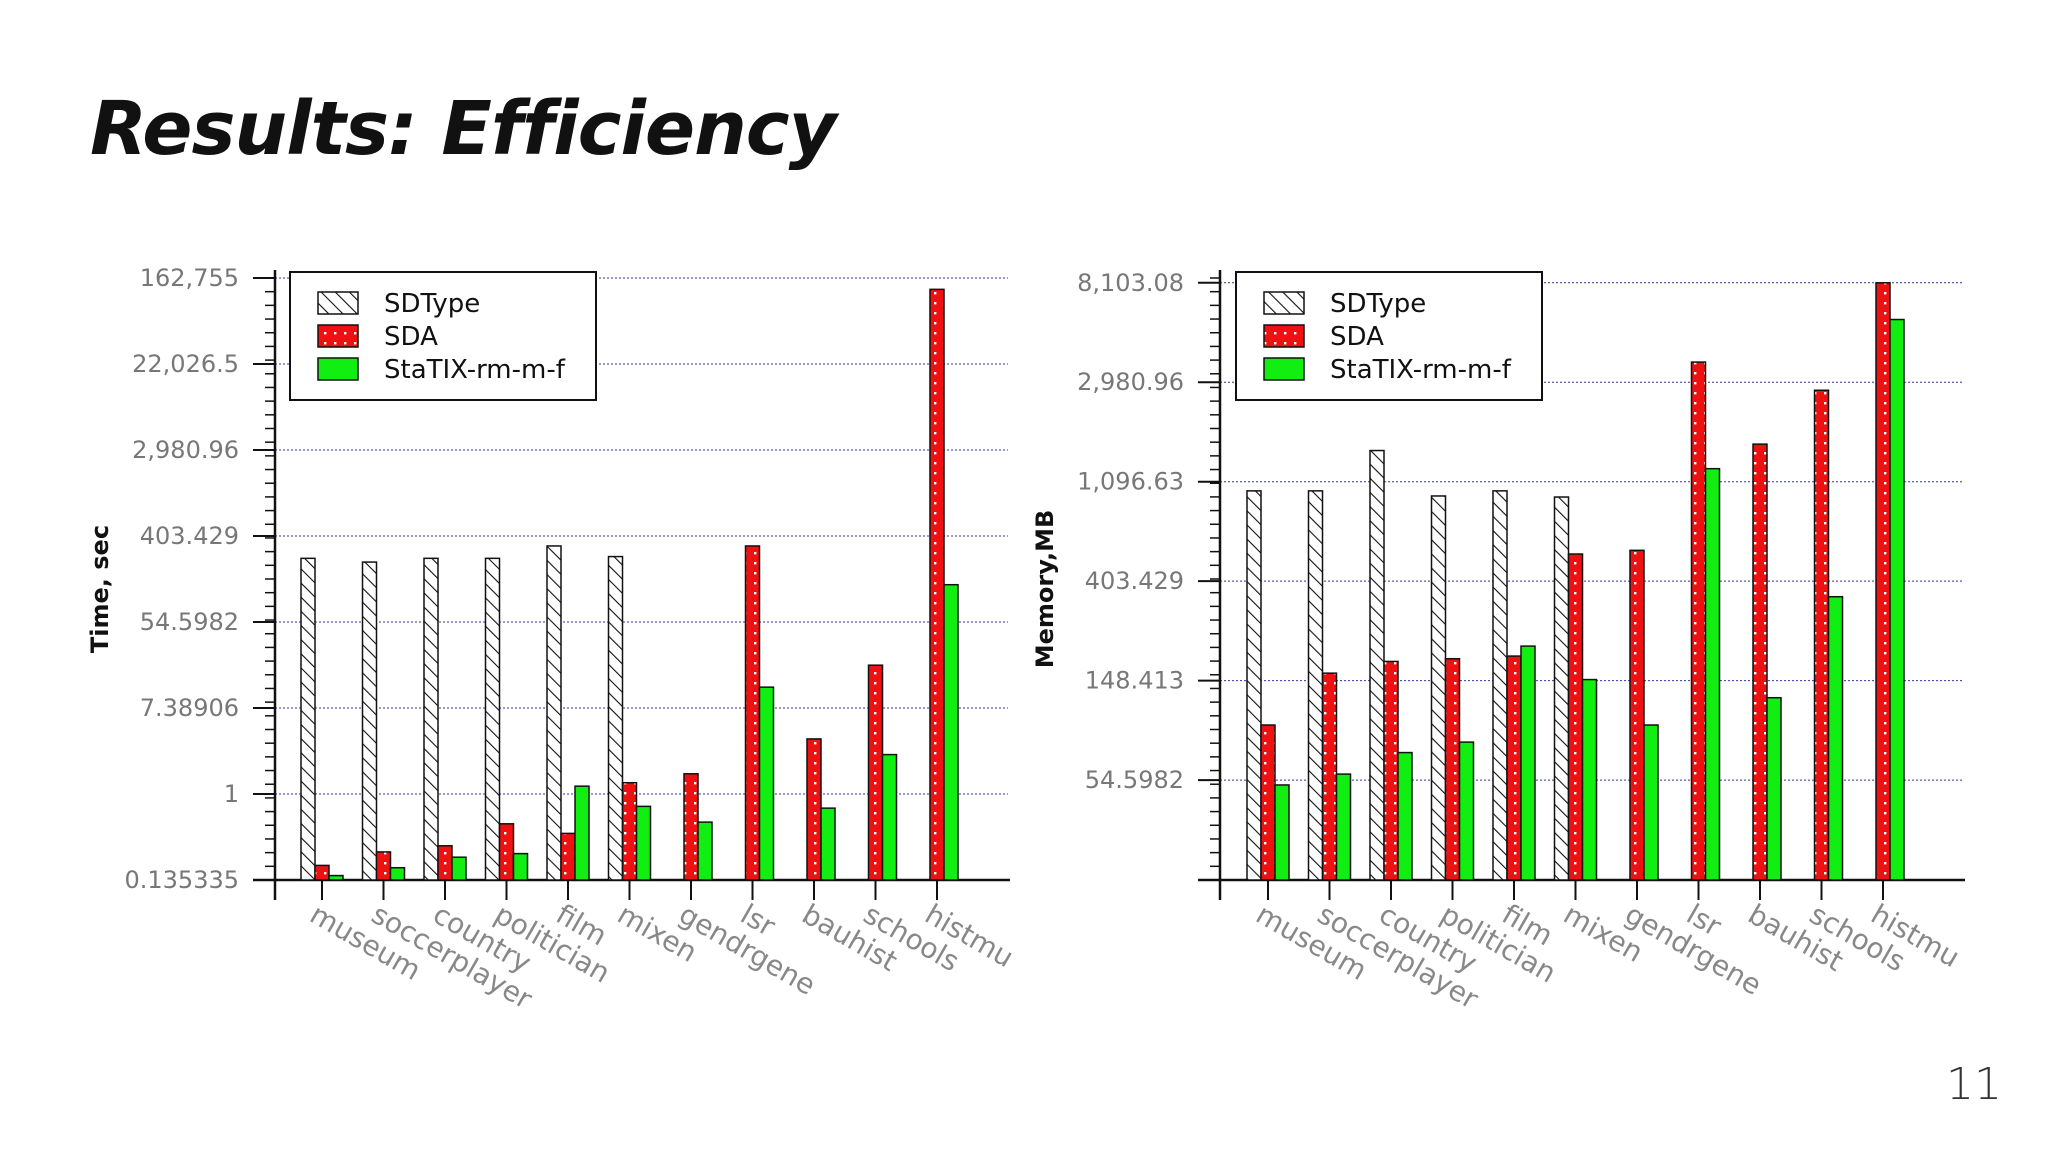 This screenshot has height=1152, width=2048. I want to click on y-axis-title: Memory,MB, so click(1045, 589).